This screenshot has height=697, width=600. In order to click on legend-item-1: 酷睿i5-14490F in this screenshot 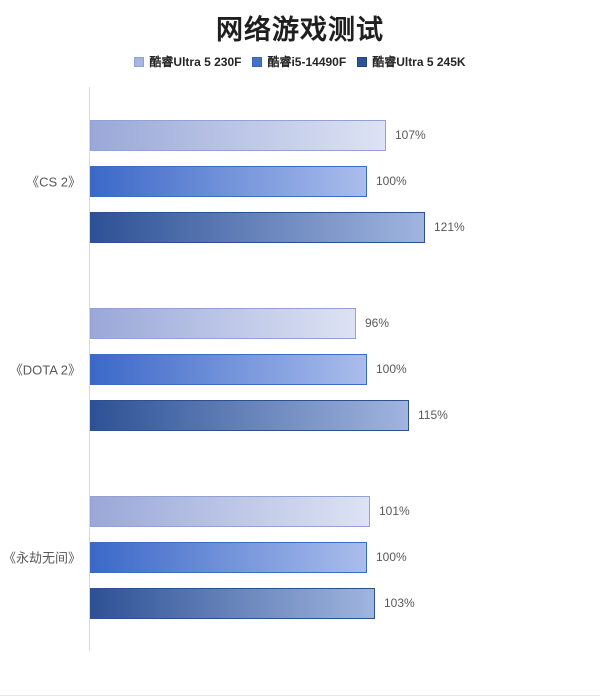, I will do `click(299, 61)`.